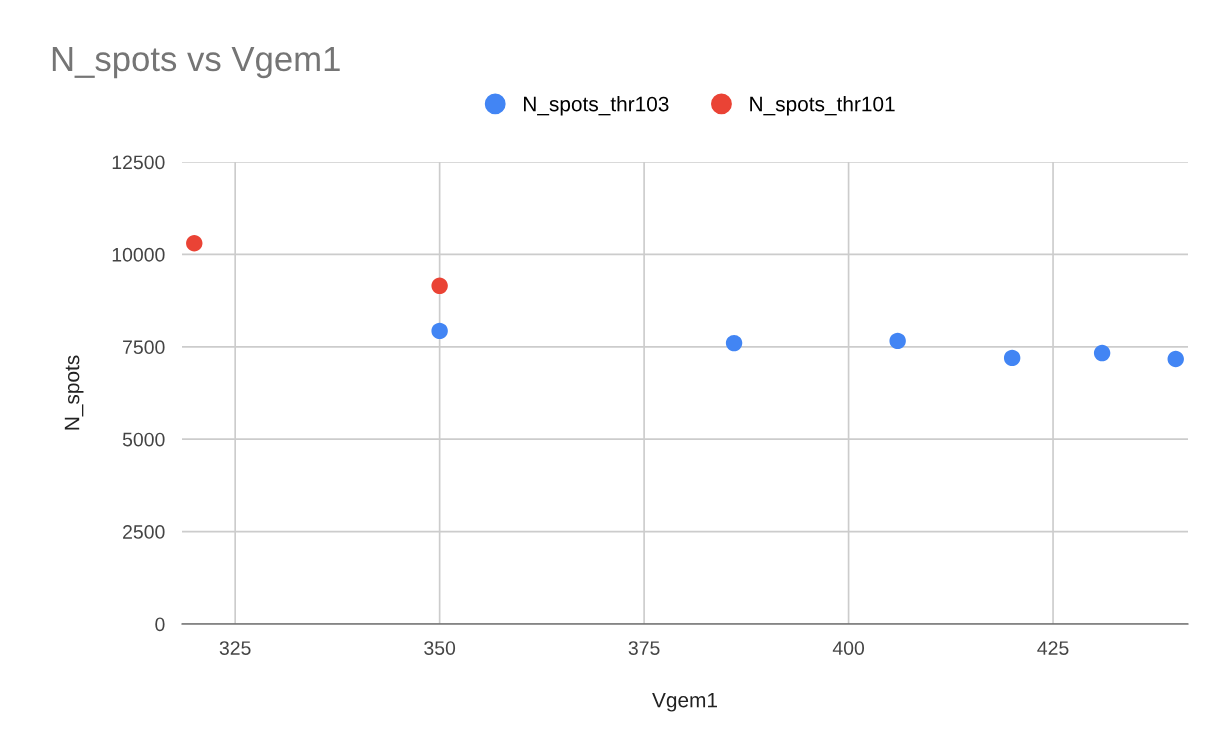 This screenshot has height=750, width=1223. What do you see at coordinates (684, 702) in the screenshot?
I see `x-axis-title: Vgem1` at bounding box center [684, 702].